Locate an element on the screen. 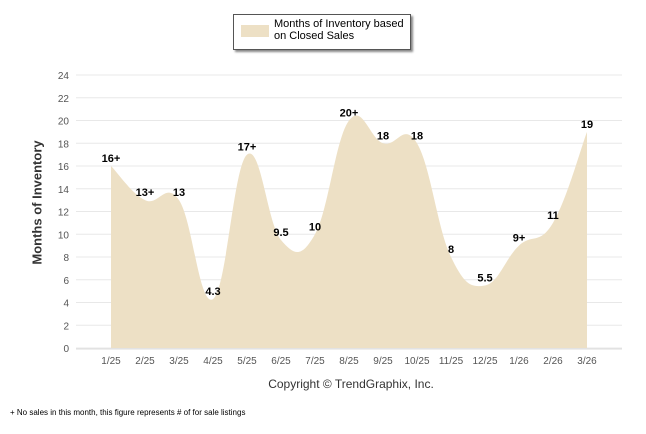  y-tick-label: 10 is located at coordinates (64, 235).